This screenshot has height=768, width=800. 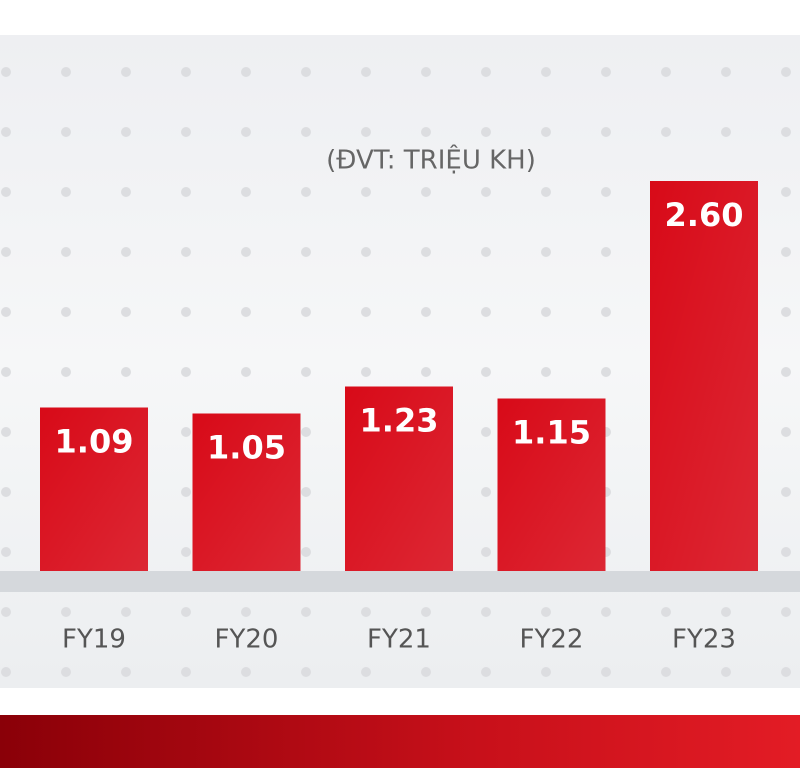 I want to click on platform, so click(x=400, y=581).